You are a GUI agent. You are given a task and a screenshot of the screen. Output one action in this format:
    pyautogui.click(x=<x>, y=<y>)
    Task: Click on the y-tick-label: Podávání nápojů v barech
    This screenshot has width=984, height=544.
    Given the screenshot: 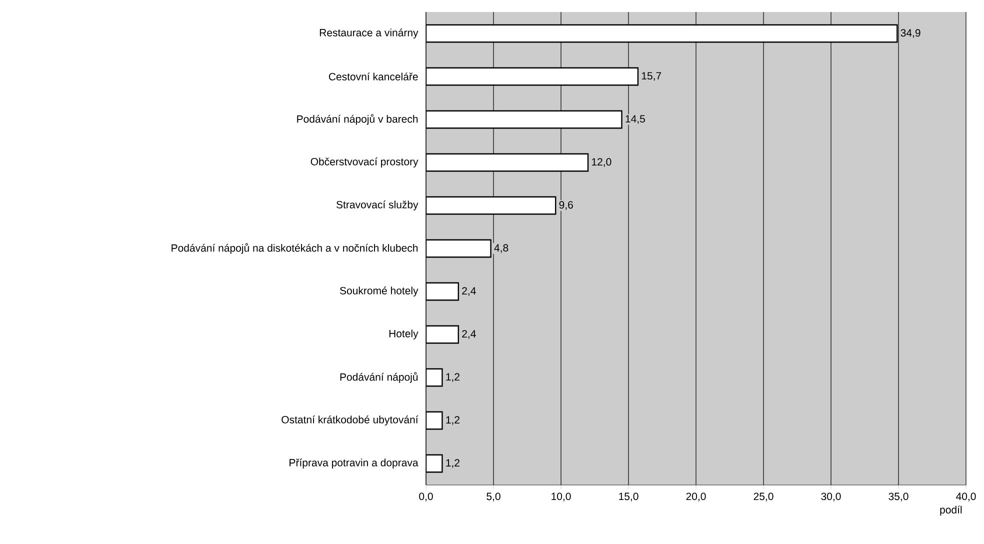 What is the action you would take?
    pyautogui.click(x=357, y=119)
    